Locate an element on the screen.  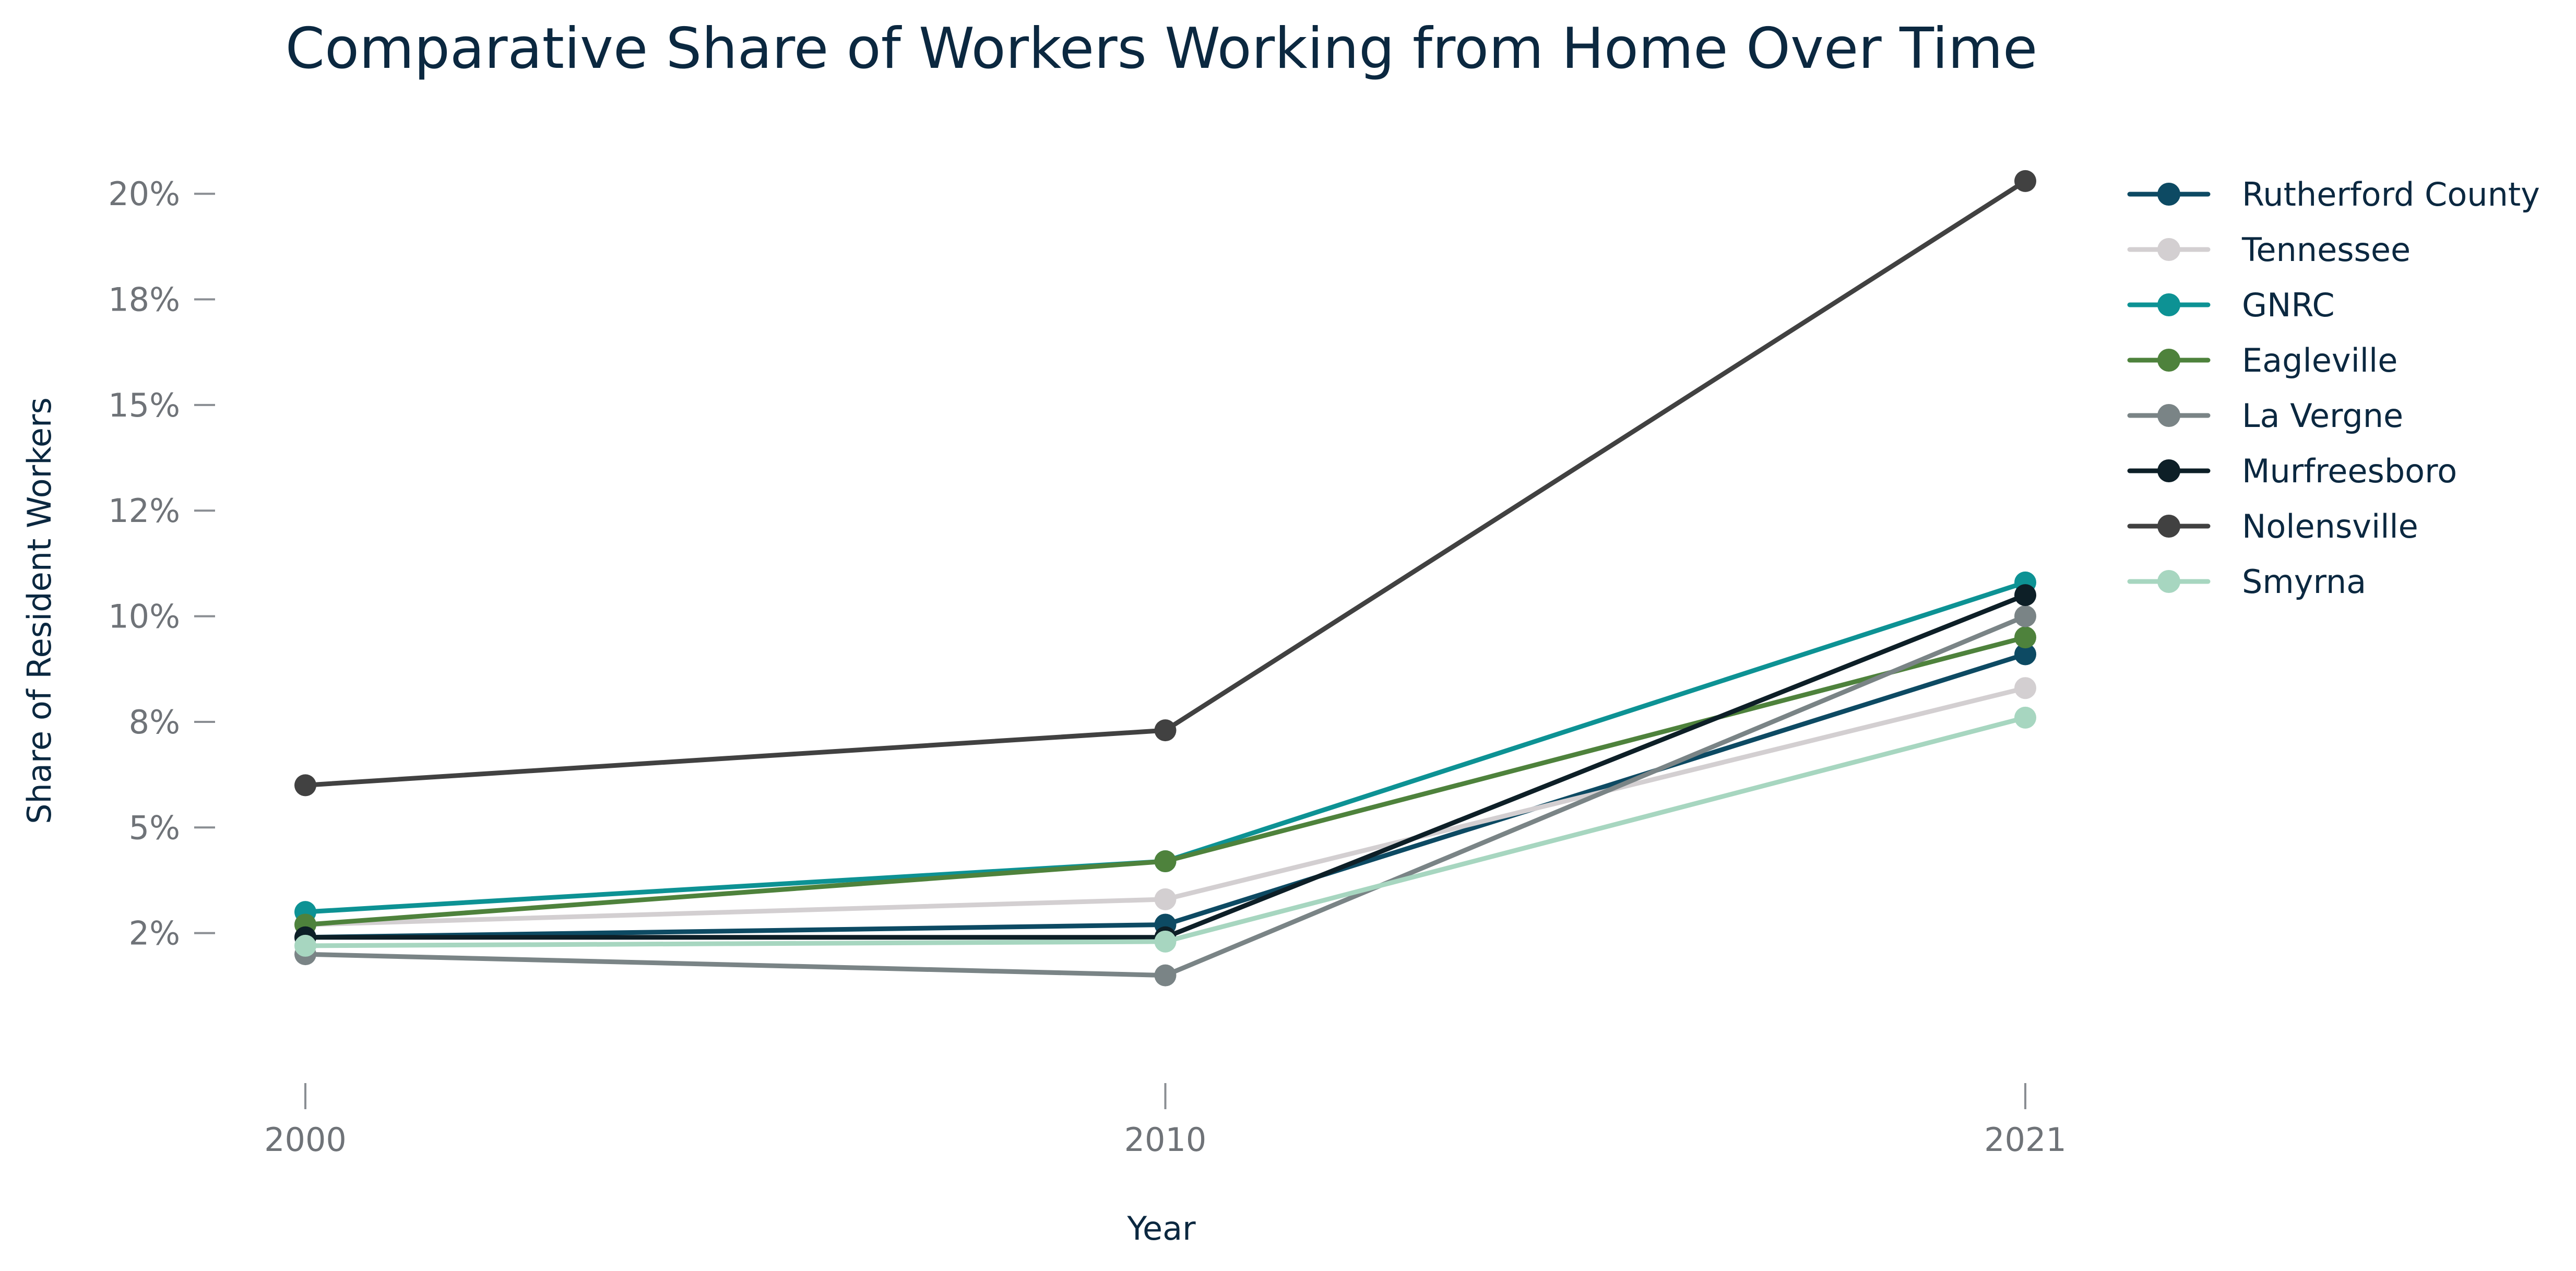
x-axis-label: Year is located at coordinates (1161, 1228).